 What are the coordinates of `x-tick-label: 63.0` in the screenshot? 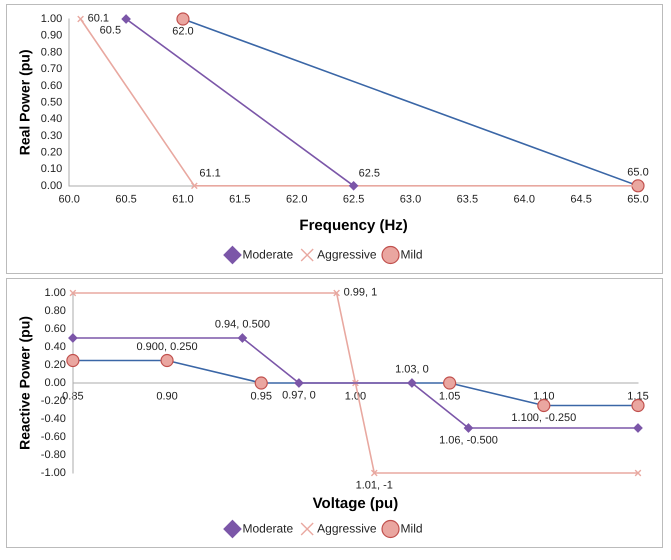 It's located at (411, 199).